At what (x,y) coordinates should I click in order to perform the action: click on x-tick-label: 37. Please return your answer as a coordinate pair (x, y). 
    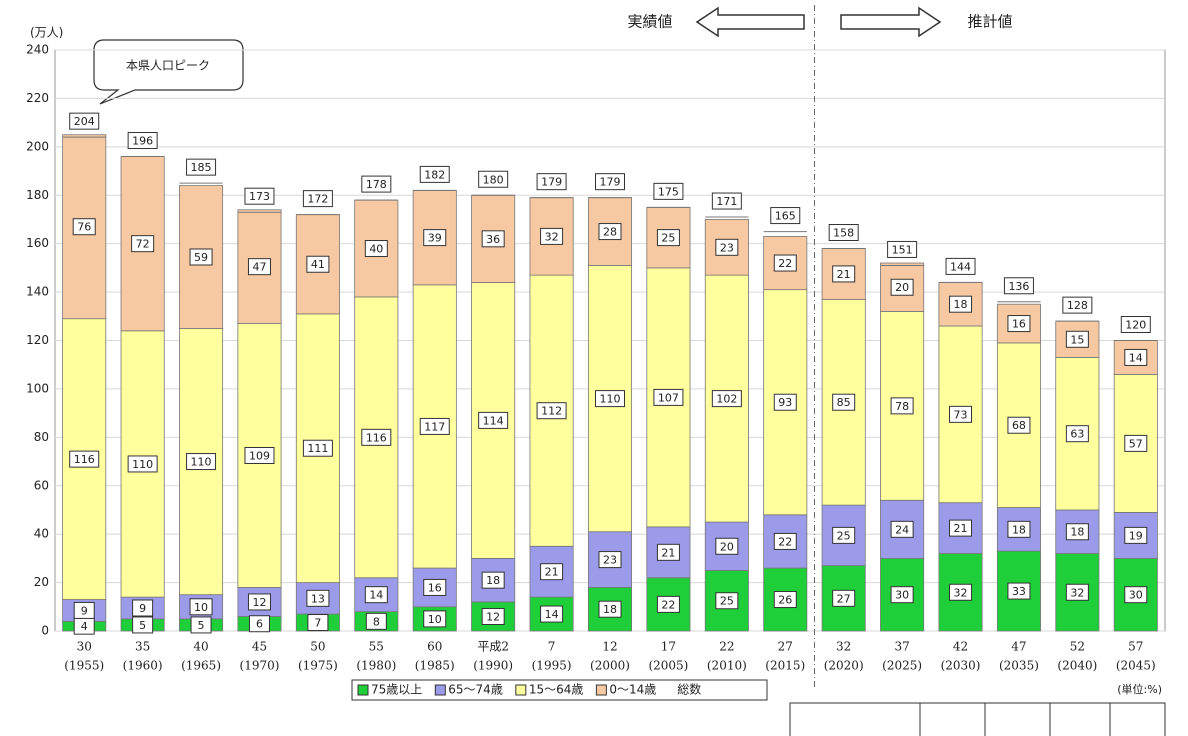
    Looking at the image, I should click on (901, 647).